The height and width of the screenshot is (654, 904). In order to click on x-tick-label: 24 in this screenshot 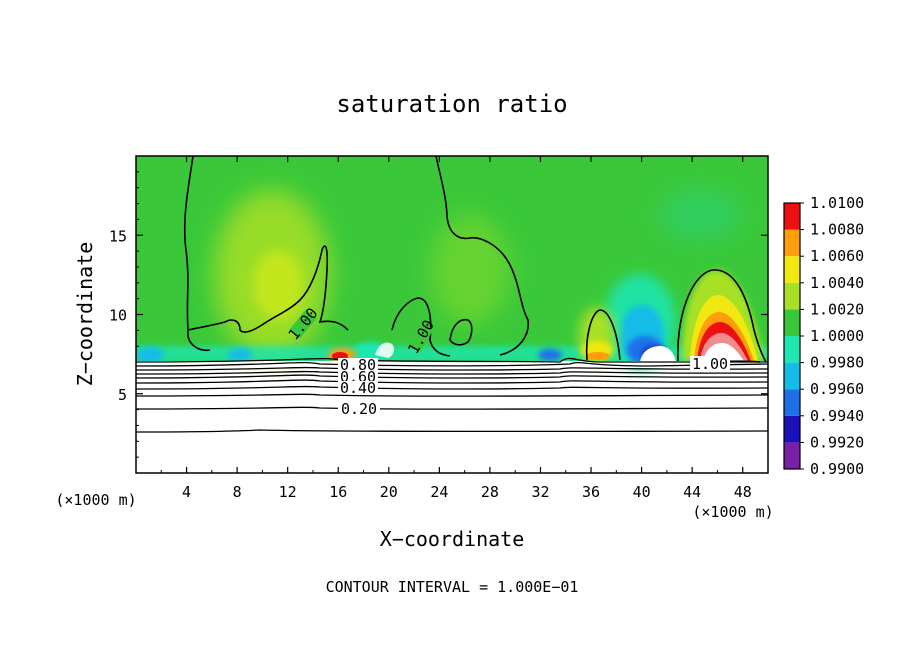, I will do `click(439, 492)`.